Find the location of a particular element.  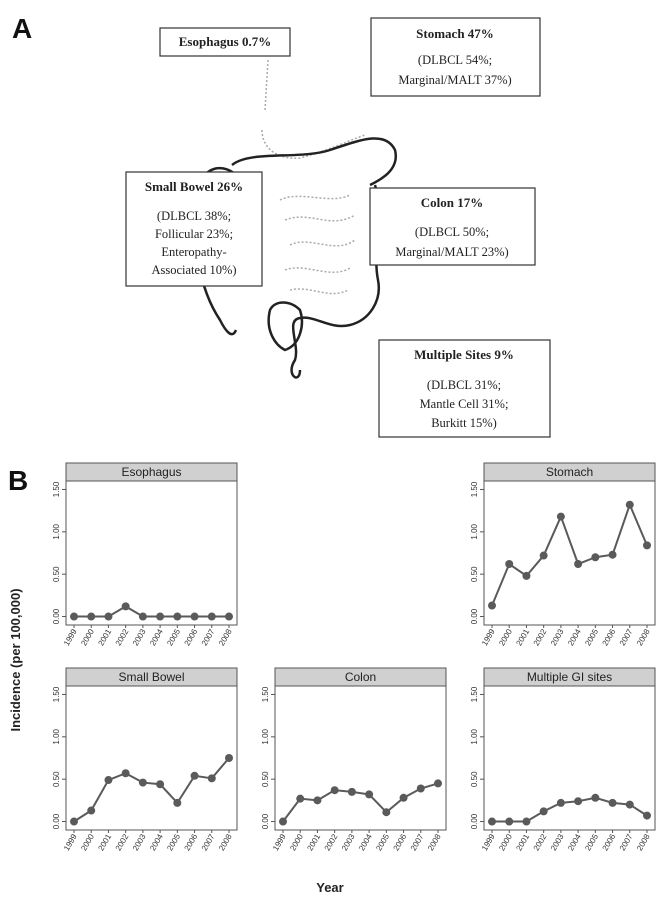

label-line: (DLBCL 31%; is located at coordinates (464, 385).